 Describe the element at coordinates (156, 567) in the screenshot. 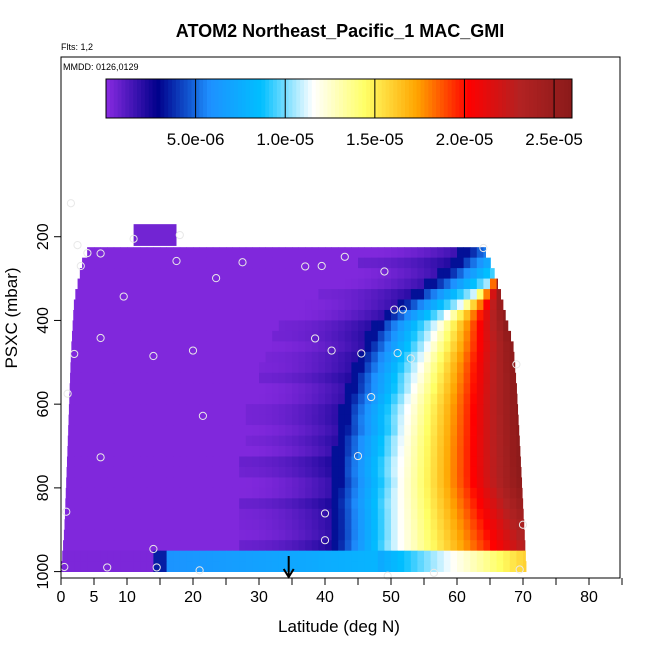

I see `observation-point` at that location.